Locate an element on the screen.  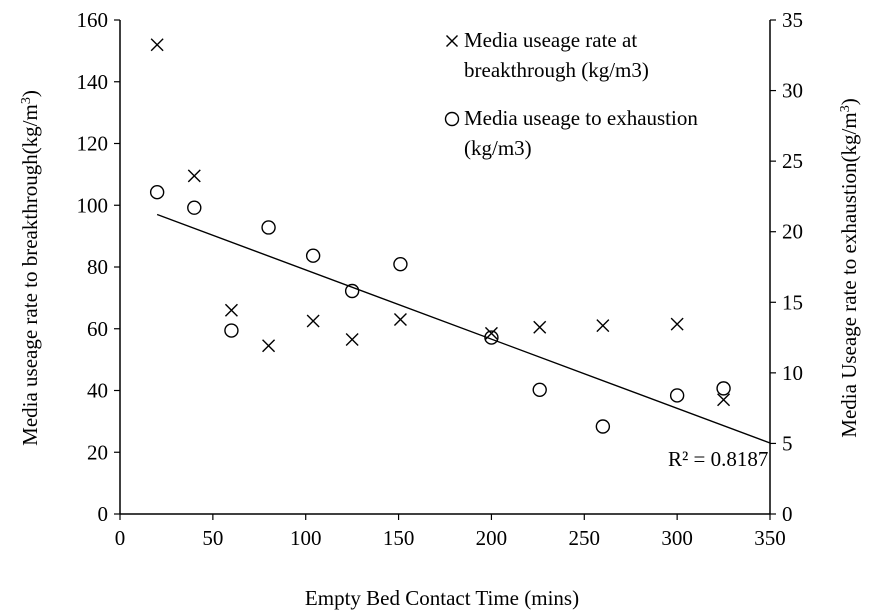
y-left-axis-title: Media useage rate to breakthrough(kg/m3) is located at coordinates (30, 268).